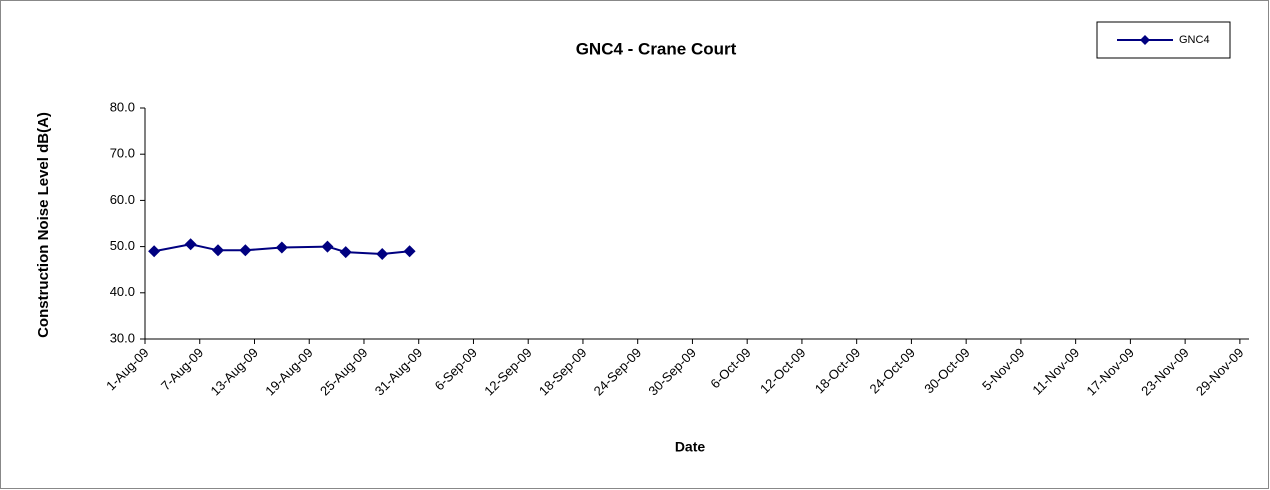  What do you see at coordinates (122, 153) in the screenshot?
I see `y-tick-label: 70.0` at bounding box center [122, 153].